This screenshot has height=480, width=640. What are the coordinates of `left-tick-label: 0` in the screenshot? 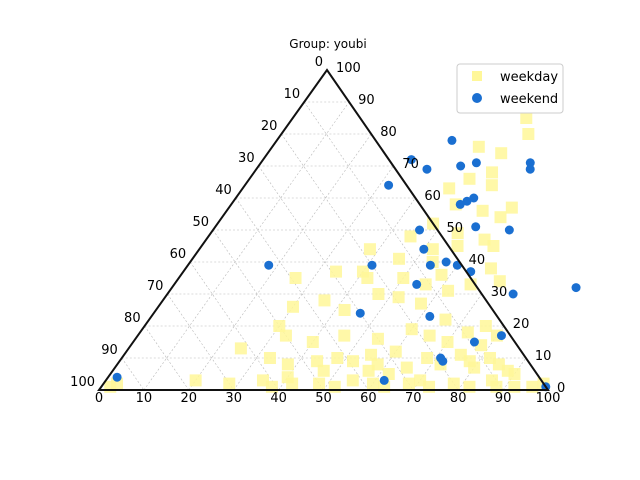 It's located at (319, 62).